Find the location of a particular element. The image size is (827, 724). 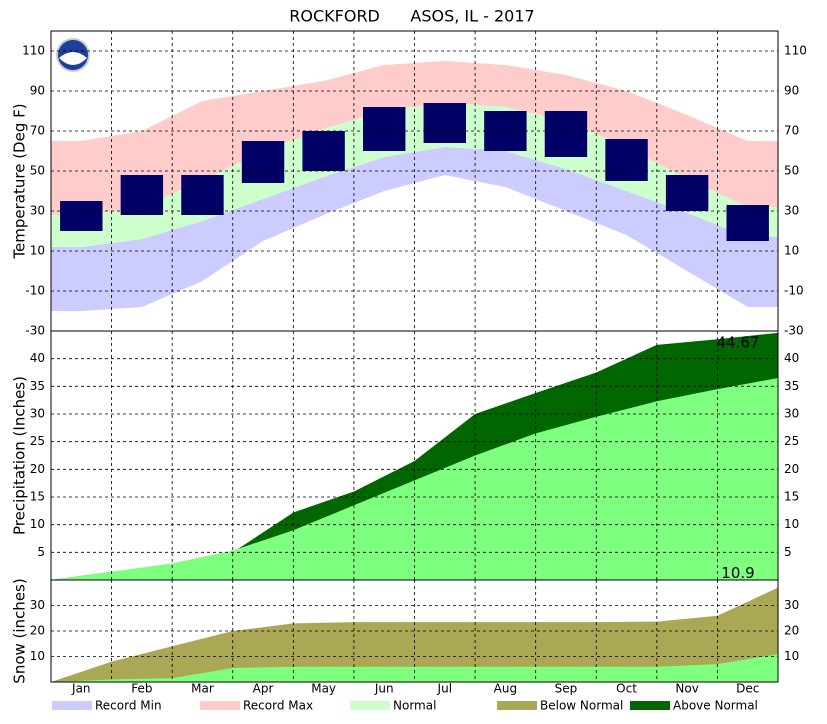

y-axis-label: Temperature (Deg F) is located at coordinates (20, 181).